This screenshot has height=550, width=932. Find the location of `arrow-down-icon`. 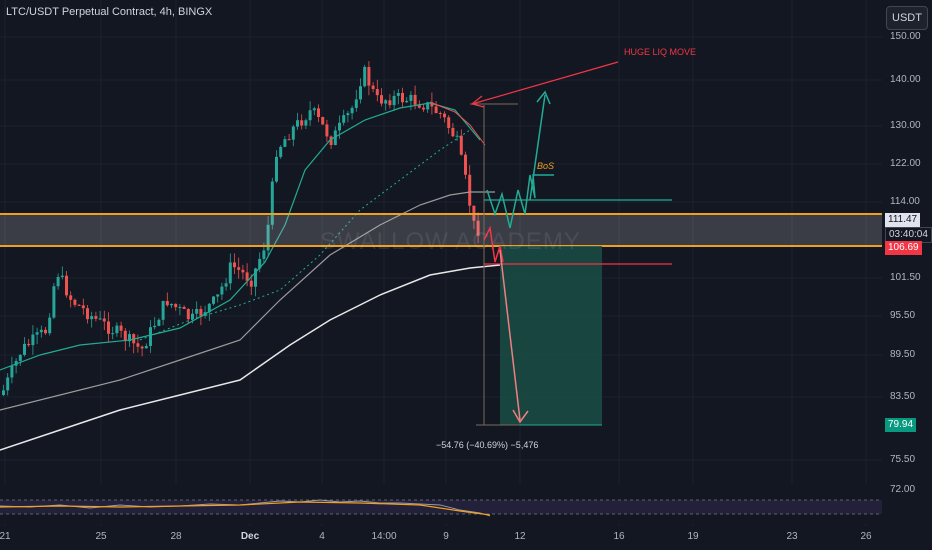

arrow-down-icon is located at coordinates (520, 416).